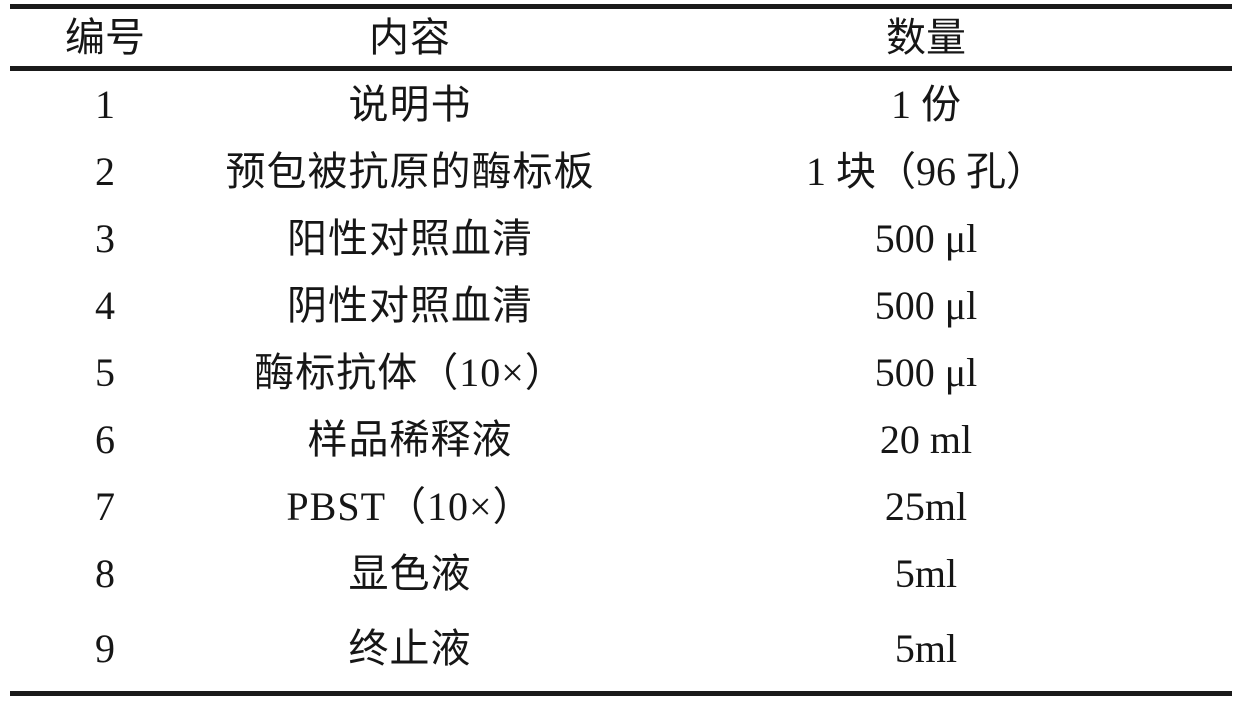 This screenshot has width=1240, height=705. What do you see at coordinates (926, 37) in the screenshot?
I see `header-quantity: 数量` at bounding box center [926, 37].